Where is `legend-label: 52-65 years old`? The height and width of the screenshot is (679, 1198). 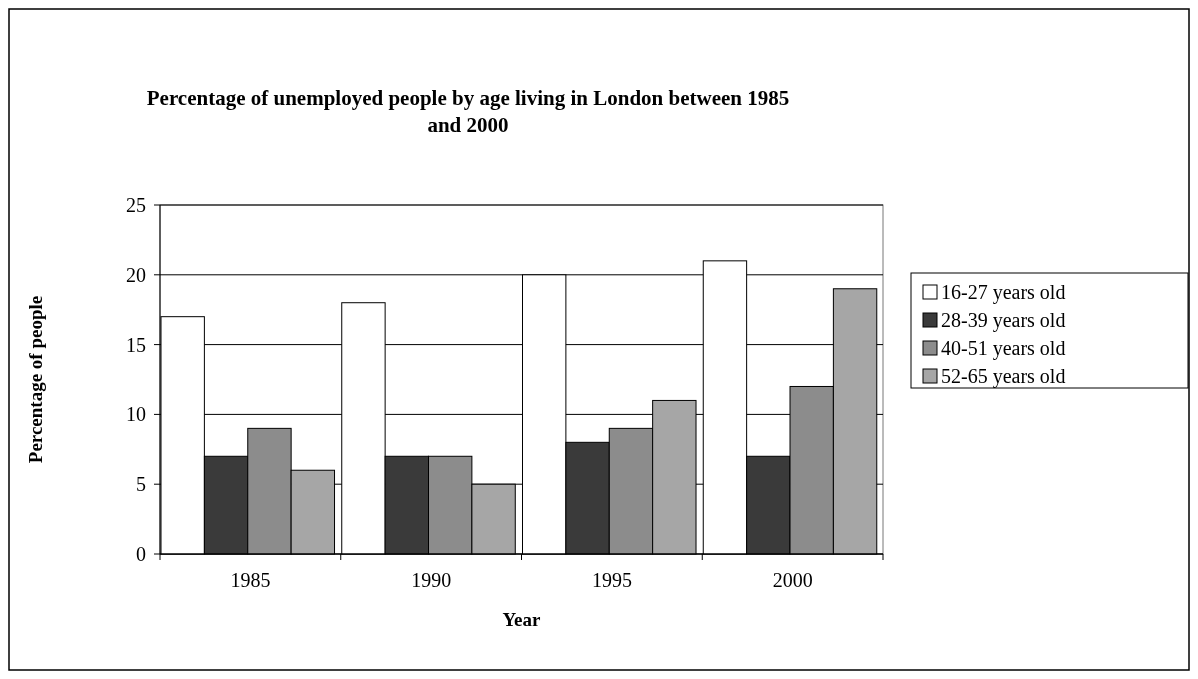 legend-label: 52-65 years old is located at coordinates (1003, 376).